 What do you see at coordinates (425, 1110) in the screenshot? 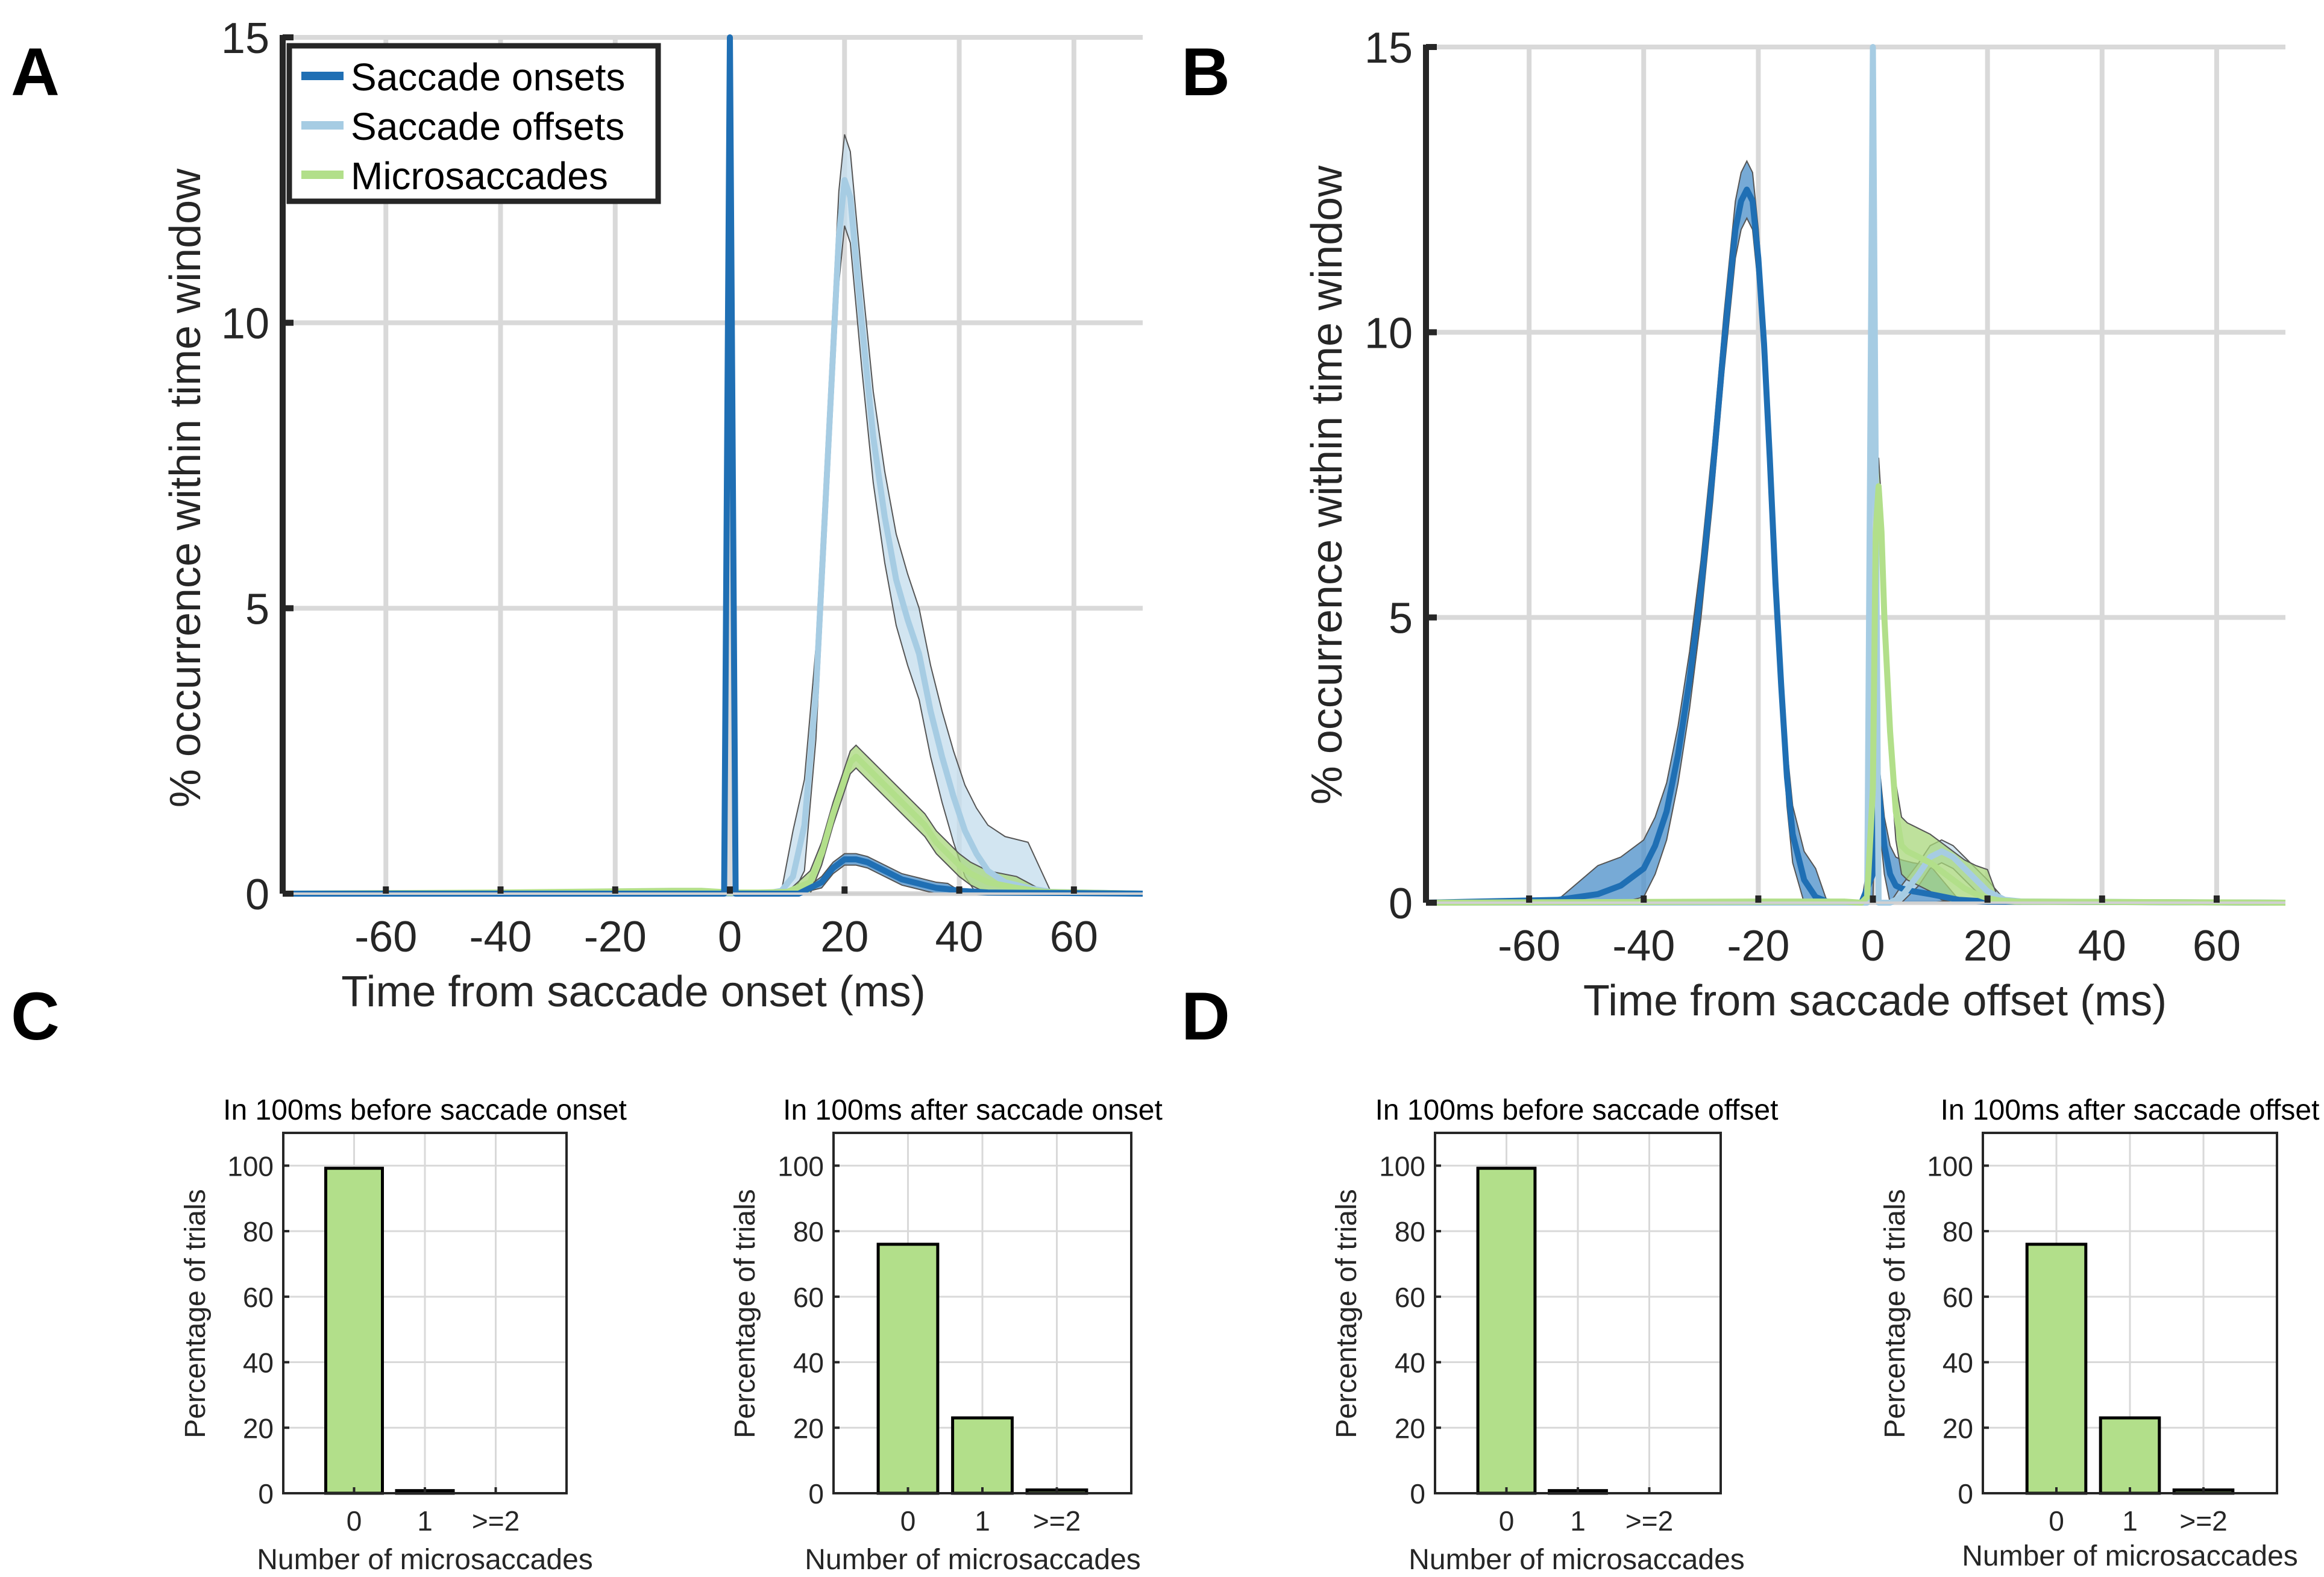
I see `chart-title: In 100ms before saccade onset` at bounding box center [425, 1110].